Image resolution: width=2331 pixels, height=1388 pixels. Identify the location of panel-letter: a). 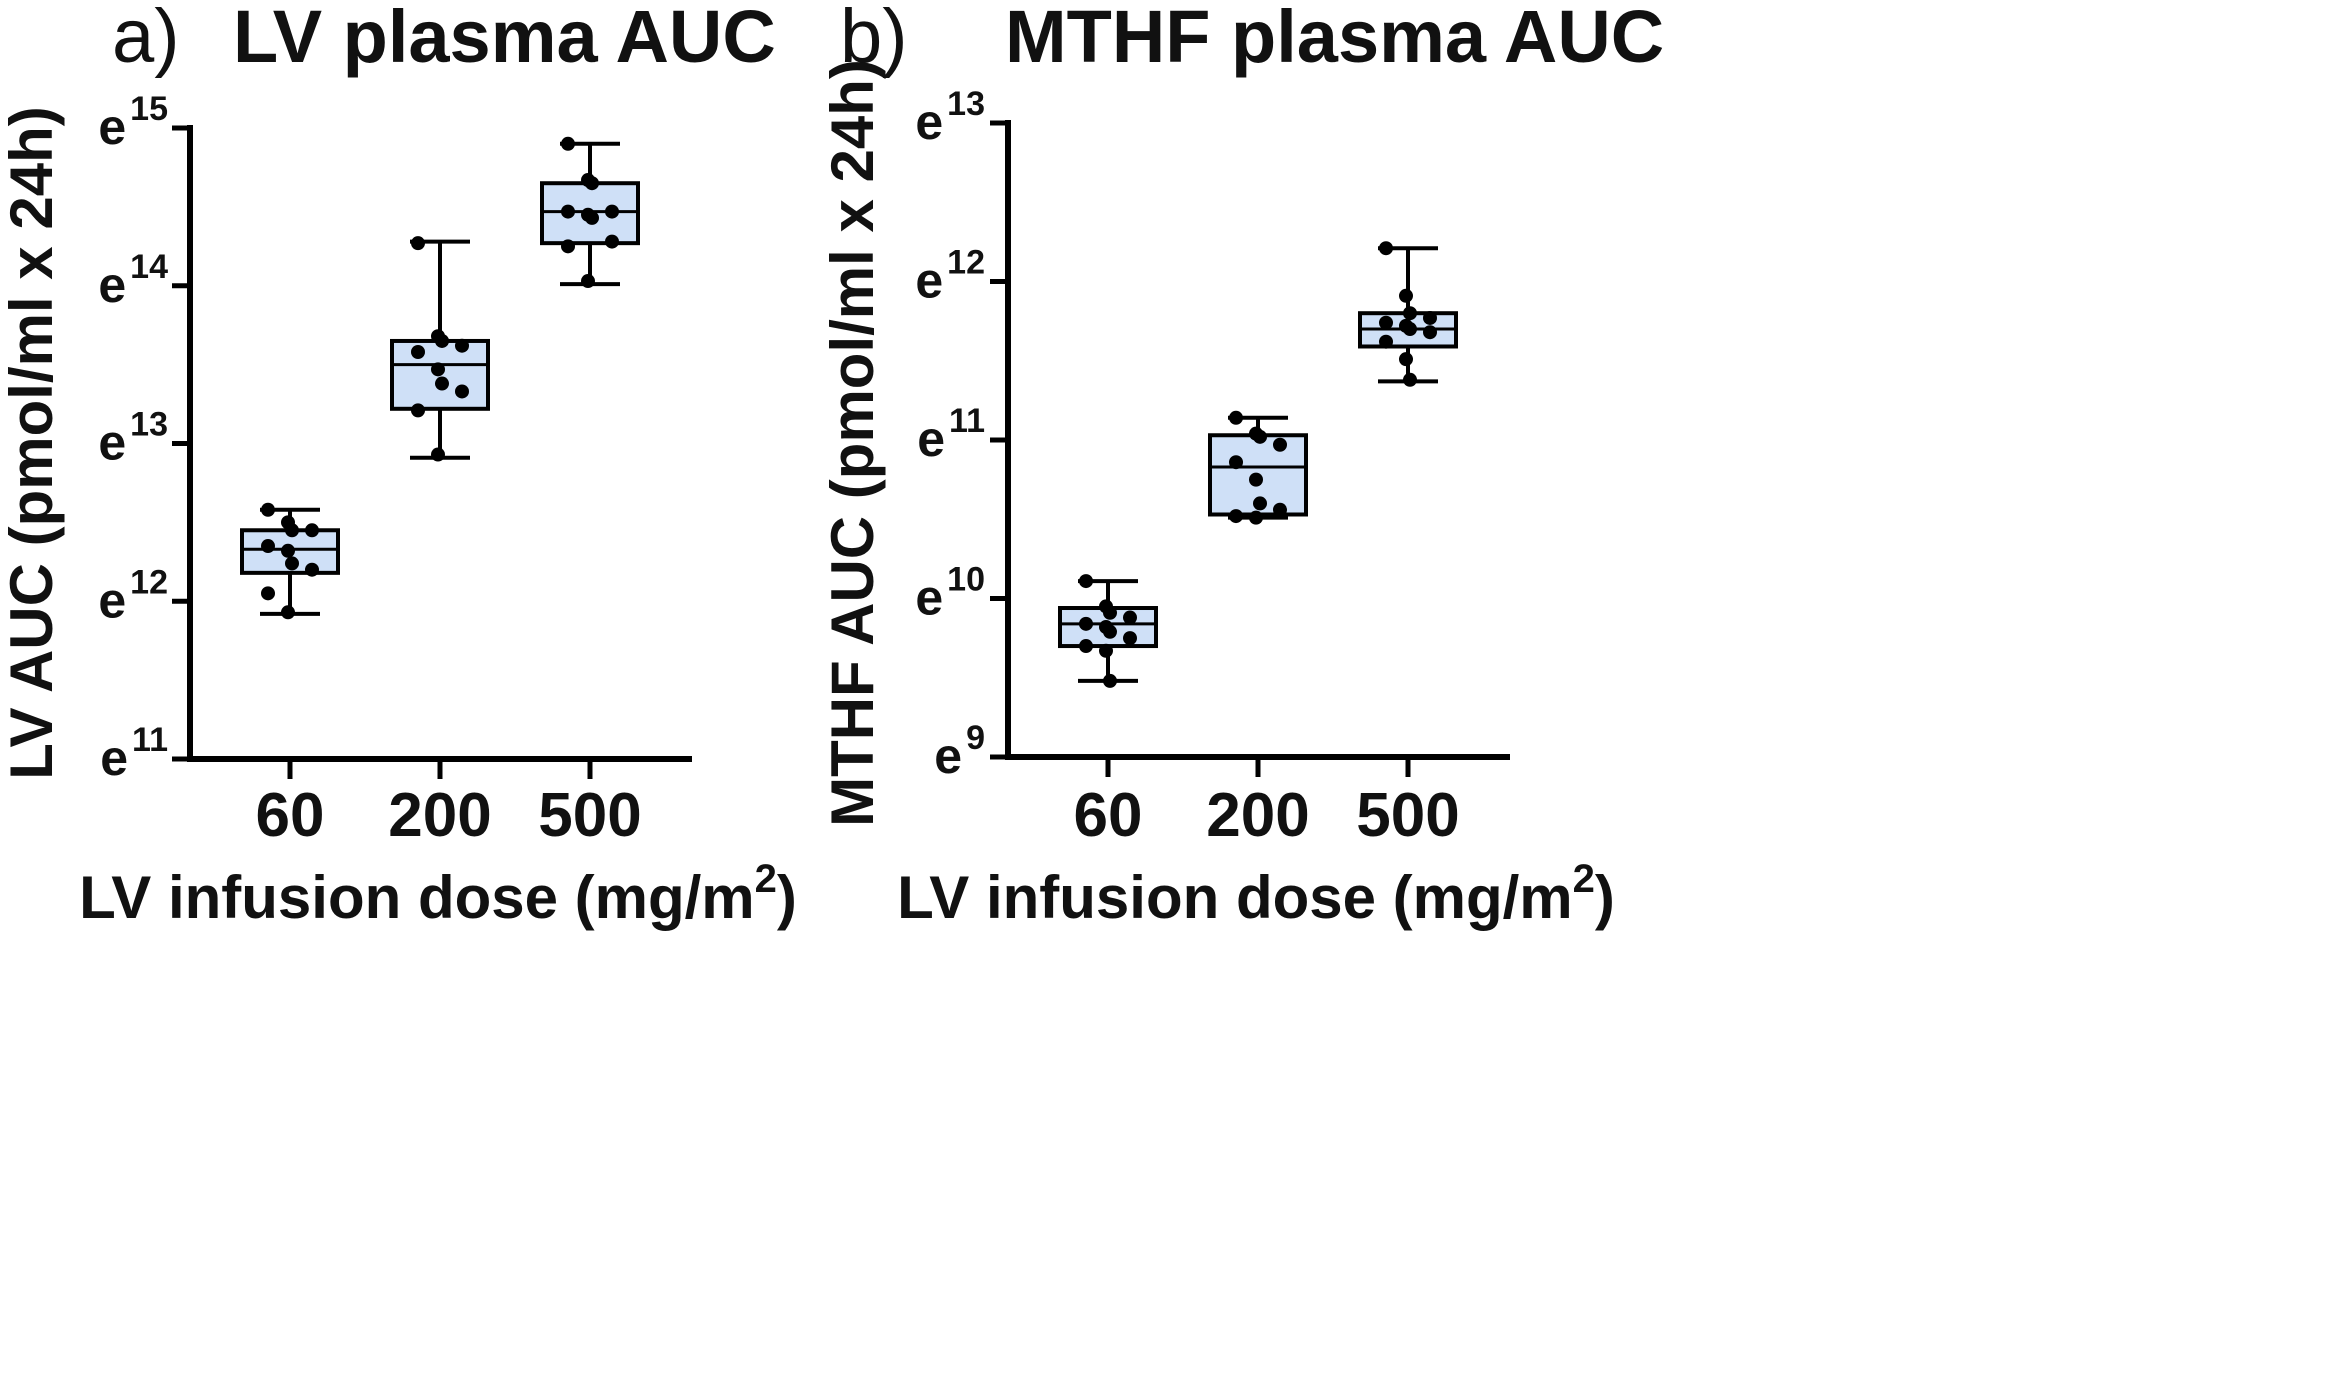
(146, 39).